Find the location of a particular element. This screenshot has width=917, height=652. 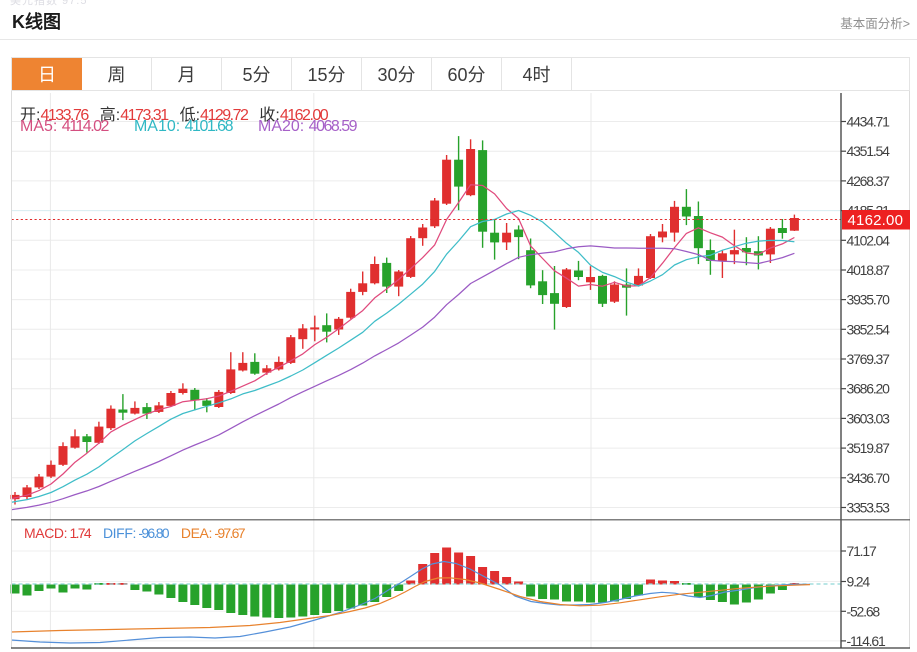

svg-text: 3519.87 is located at coordinates (869, 448).